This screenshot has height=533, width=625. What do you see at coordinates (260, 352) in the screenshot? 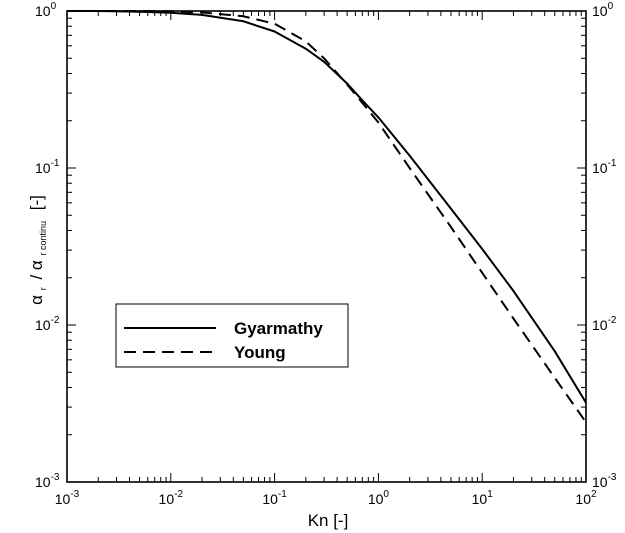
I see `legend-label-young: Young` at bounding box center [260, 352].